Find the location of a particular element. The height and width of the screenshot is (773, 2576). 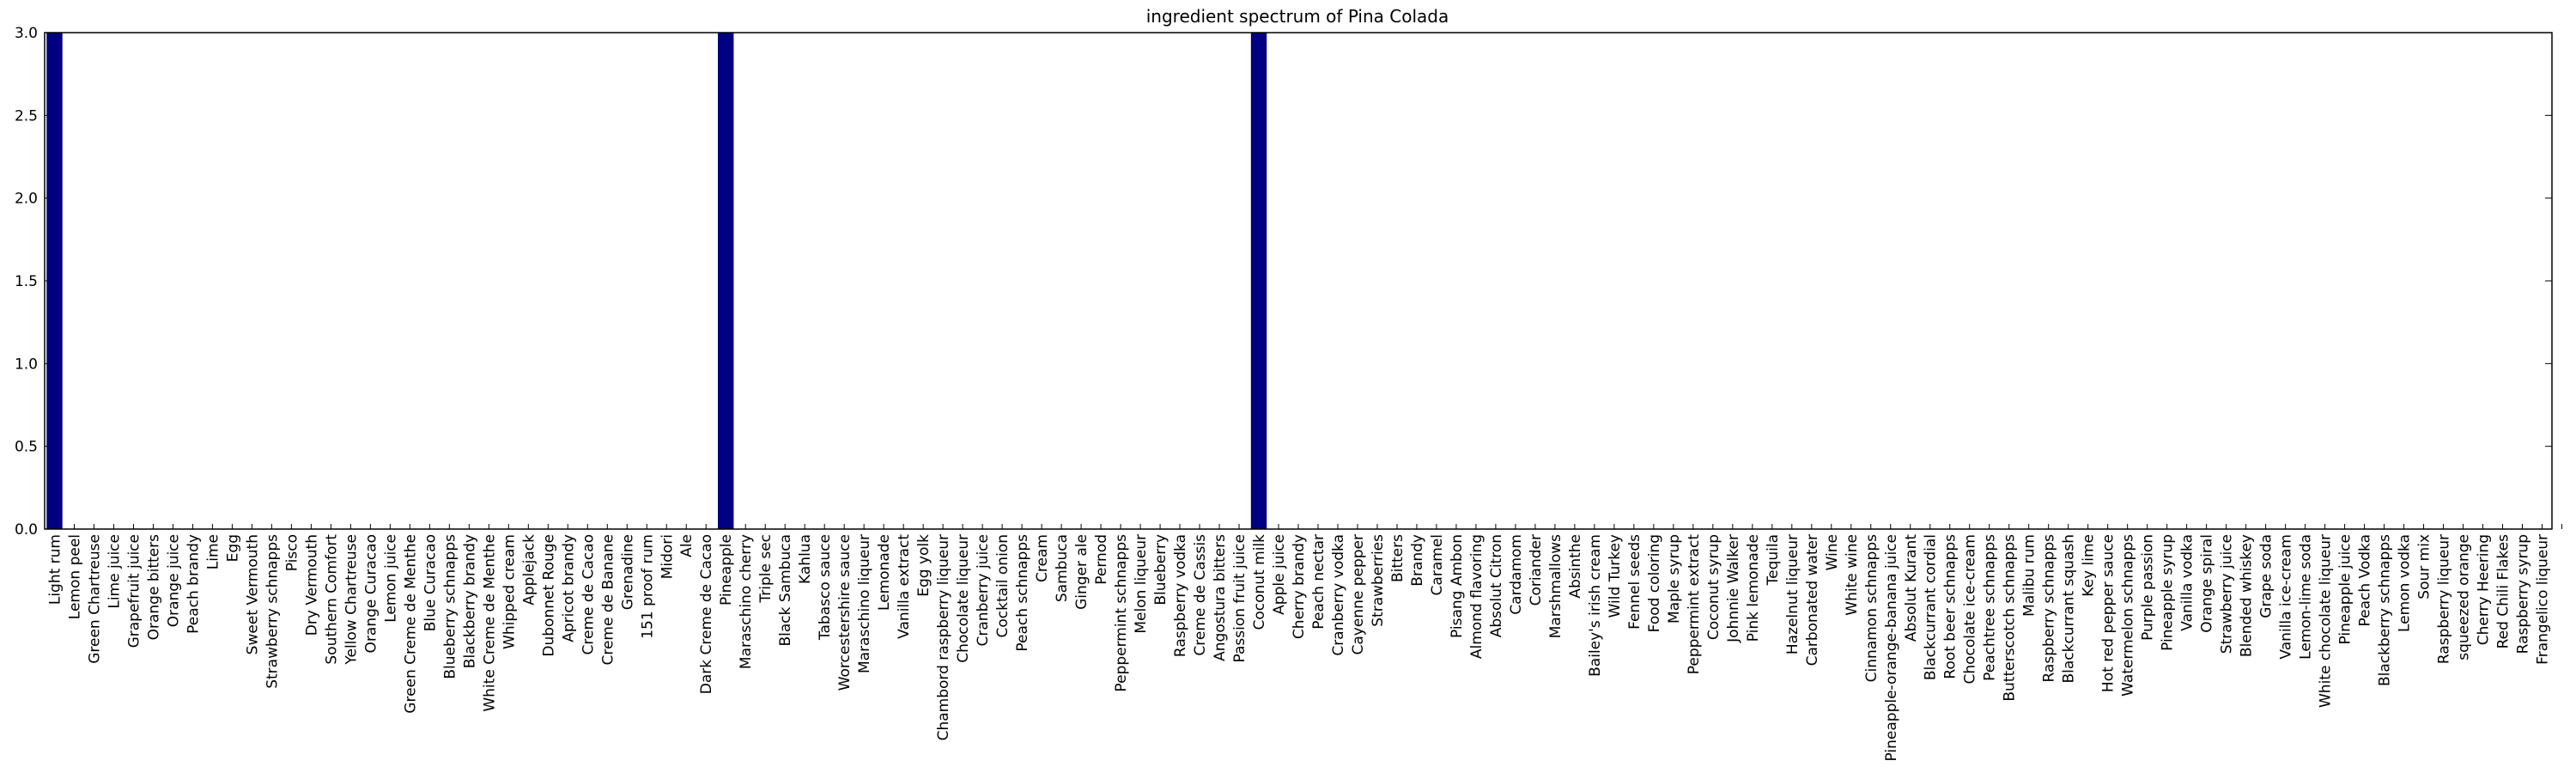

x-tick-label: Lime is located at coordinates (213, 551).